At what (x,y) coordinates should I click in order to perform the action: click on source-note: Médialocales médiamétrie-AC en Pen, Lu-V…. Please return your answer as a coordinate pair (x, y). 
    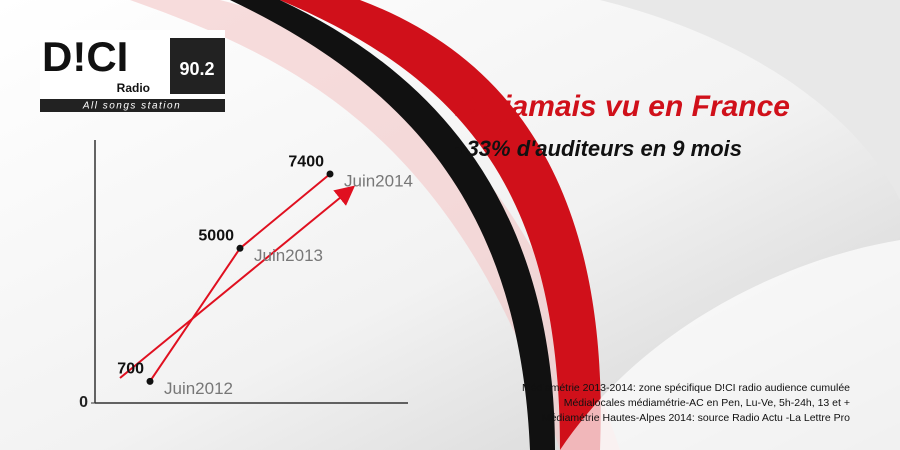
    Looking at the image, I should click on (707, 403).